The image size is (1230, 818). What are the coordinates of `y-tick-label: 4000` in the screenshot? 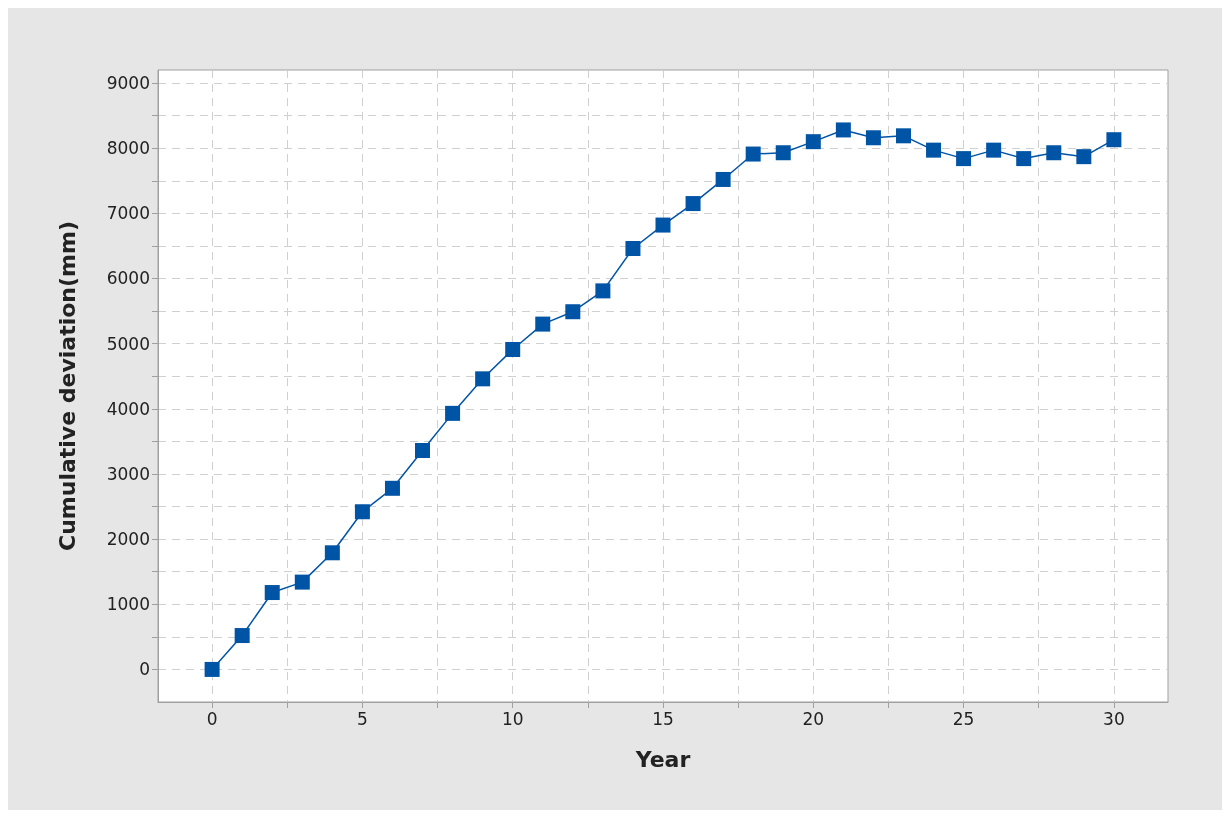 It's located at (128, 408).